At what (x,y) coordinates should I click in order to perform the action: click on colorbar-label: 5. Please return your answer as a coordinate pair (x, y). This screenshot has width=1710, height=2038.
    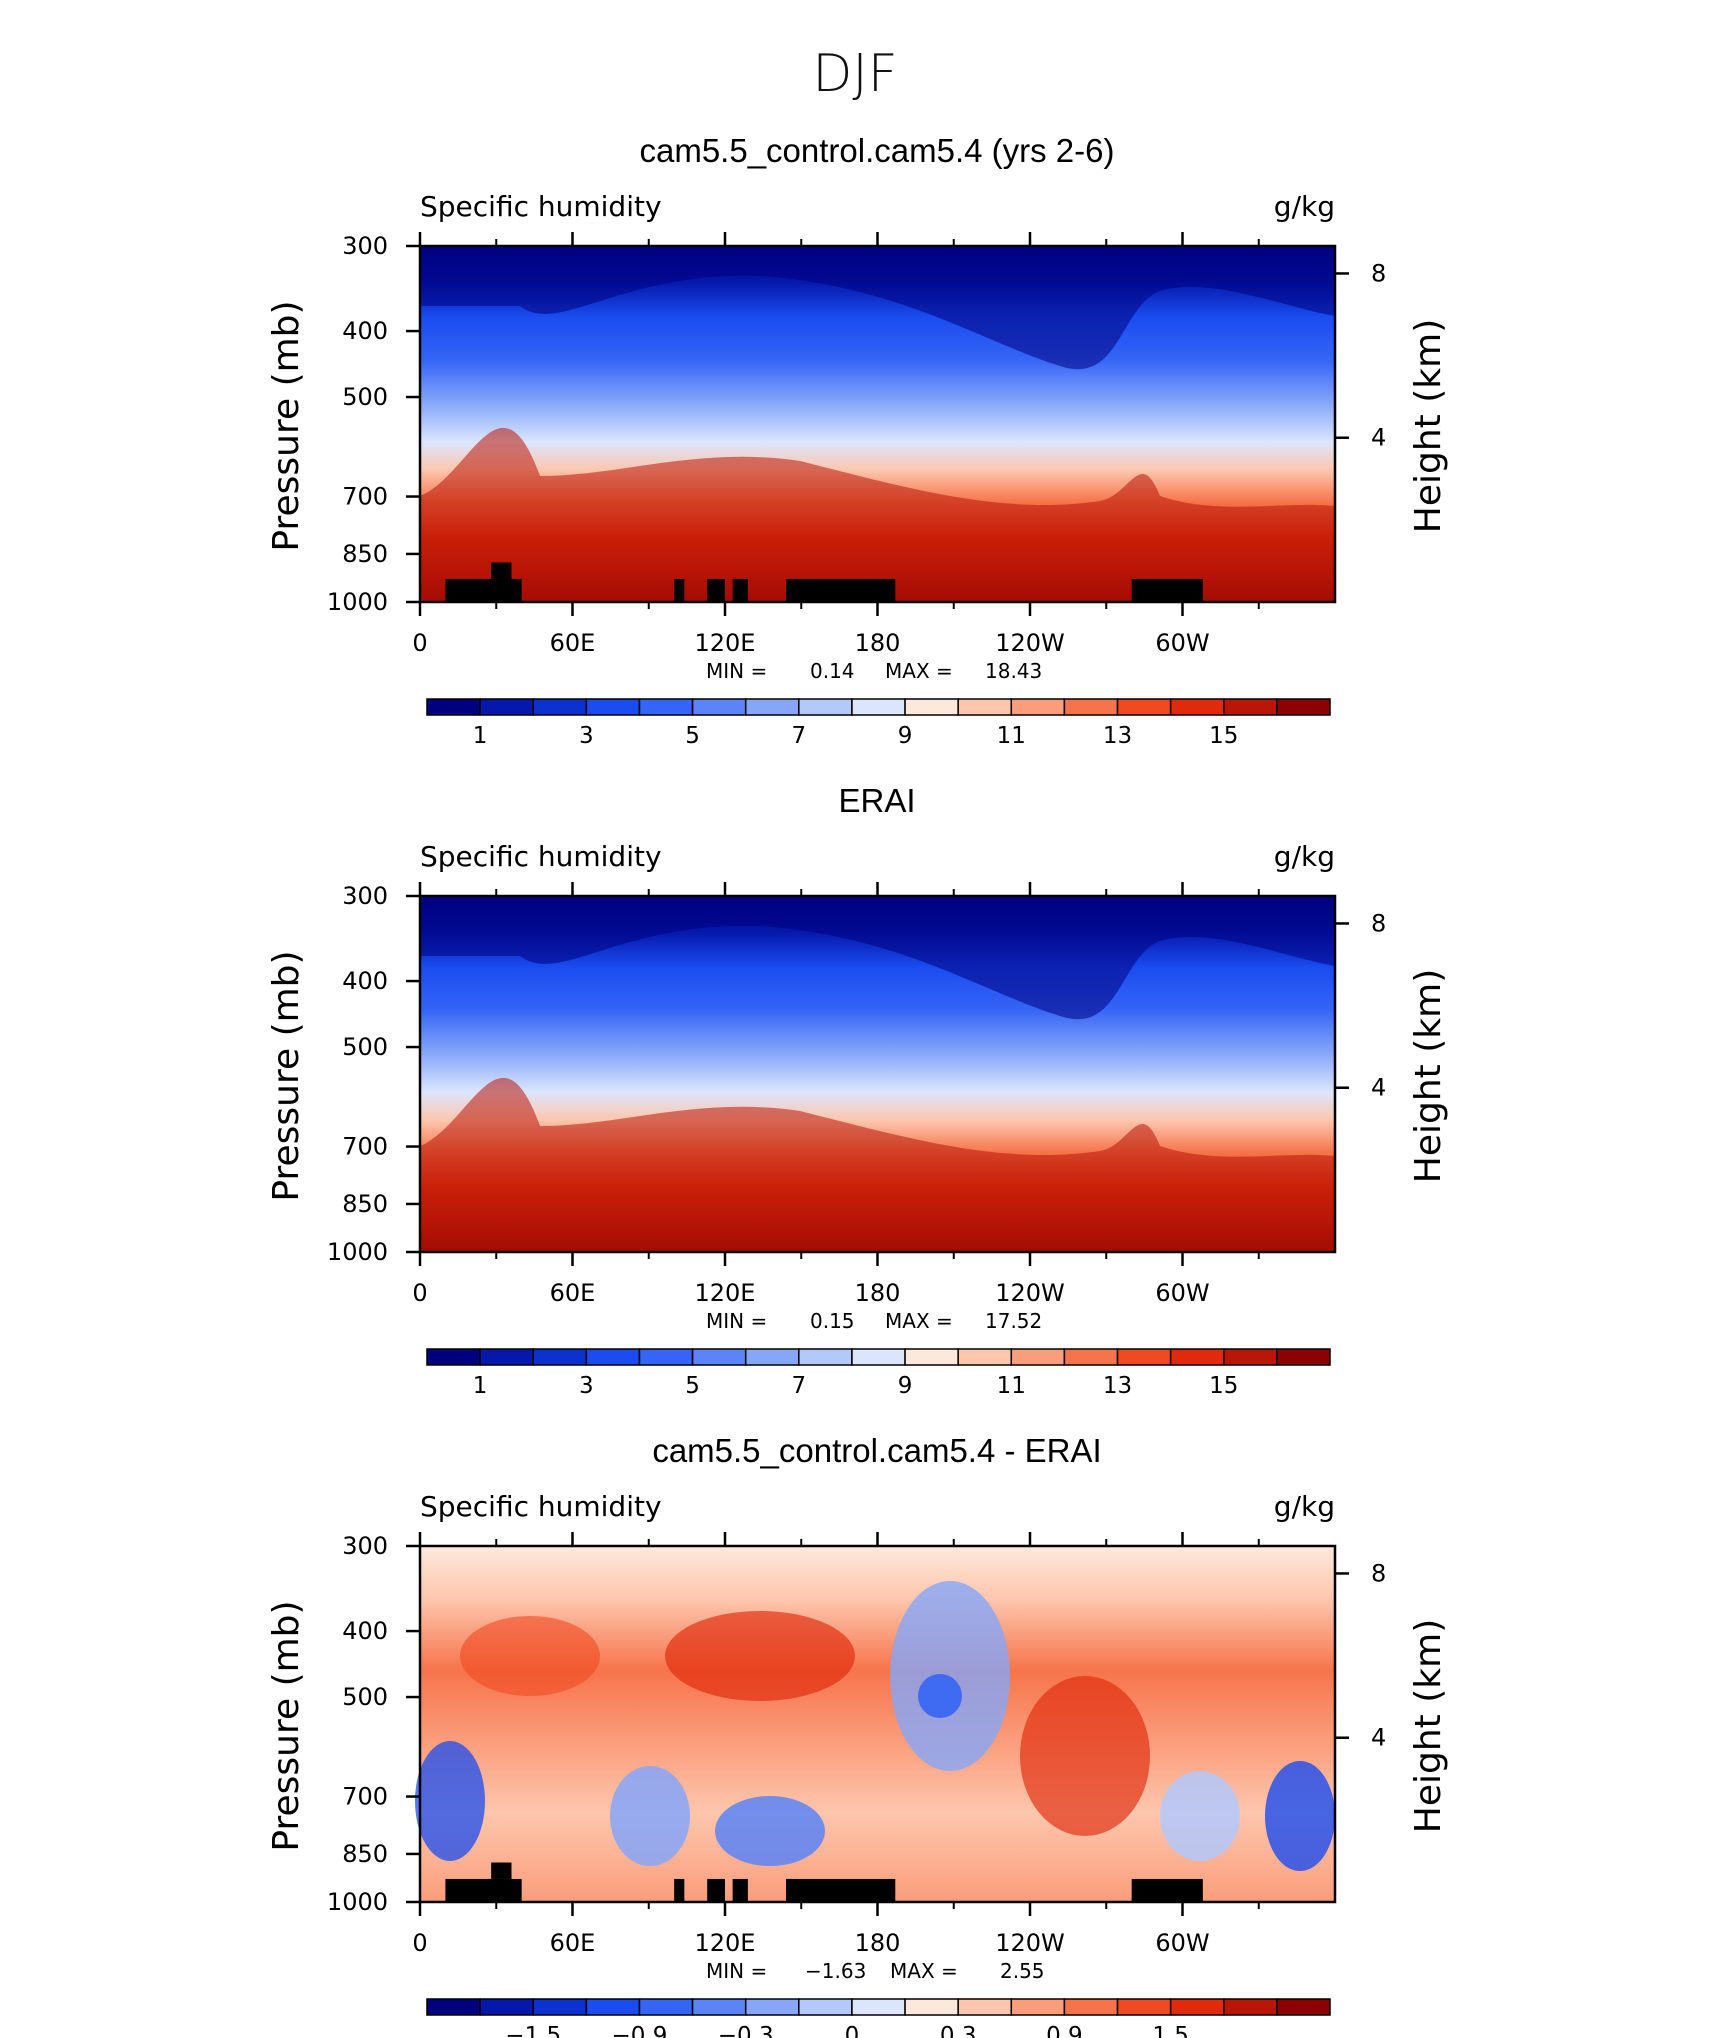
    Looking at the image, I should click on (692, 1386).